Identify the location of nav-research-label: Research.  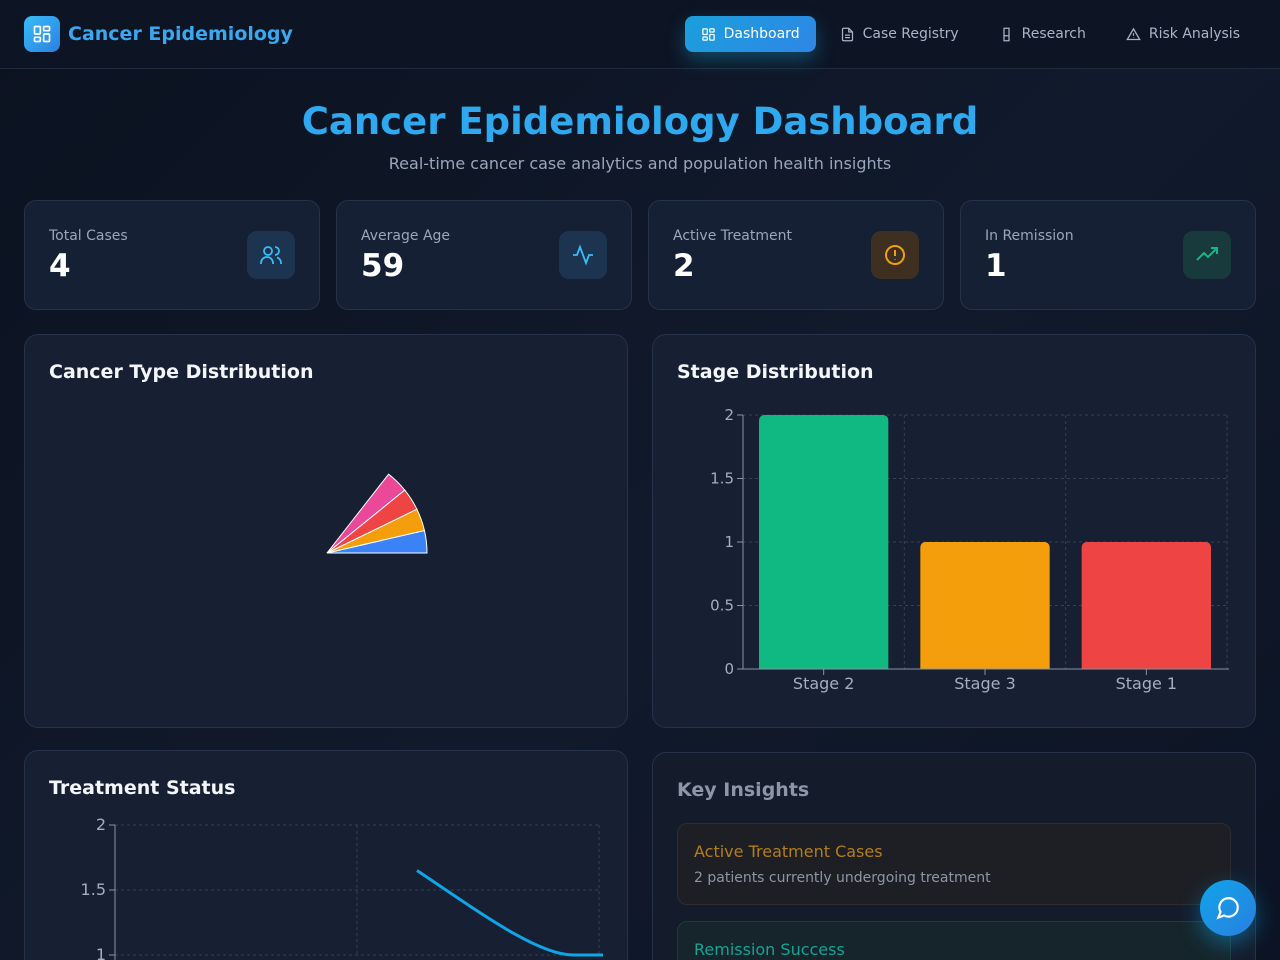
(1053, 34).